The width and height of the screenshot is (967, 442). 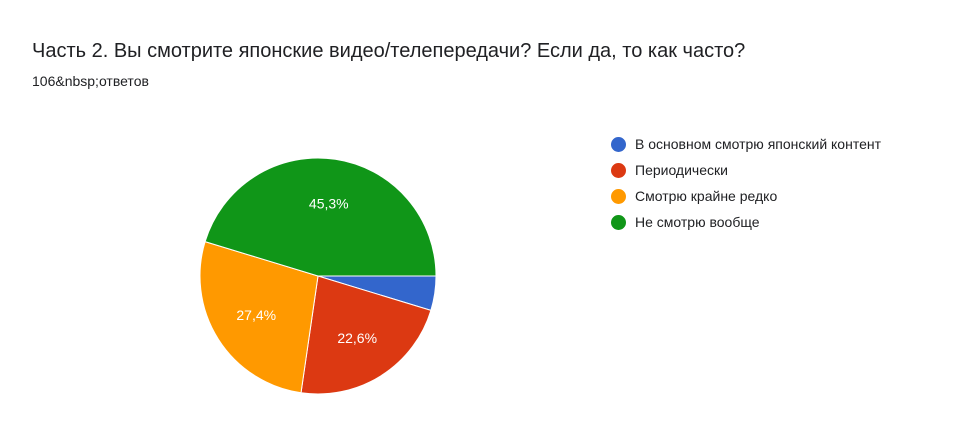 I want to click on pie-slices, so click(x=318, y=276).